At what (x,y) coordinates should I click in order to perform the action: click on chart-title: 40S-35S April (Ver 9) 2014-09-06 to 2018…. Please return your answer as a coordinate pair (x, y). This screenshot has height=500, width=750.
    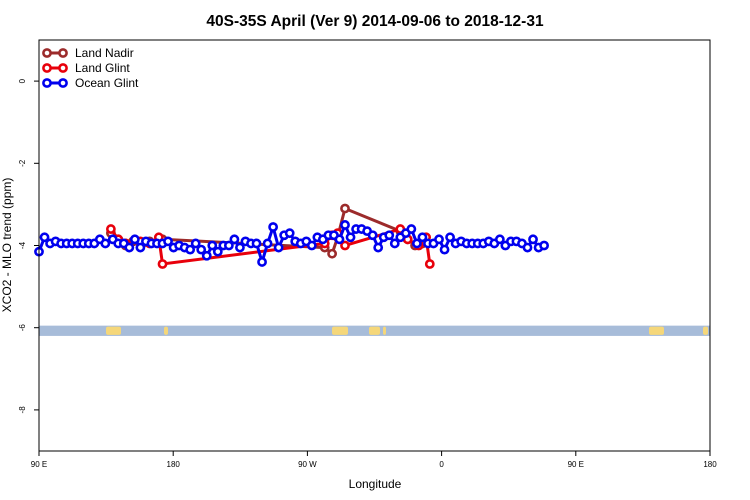
    Looking at the image, I should click on (375, 21).